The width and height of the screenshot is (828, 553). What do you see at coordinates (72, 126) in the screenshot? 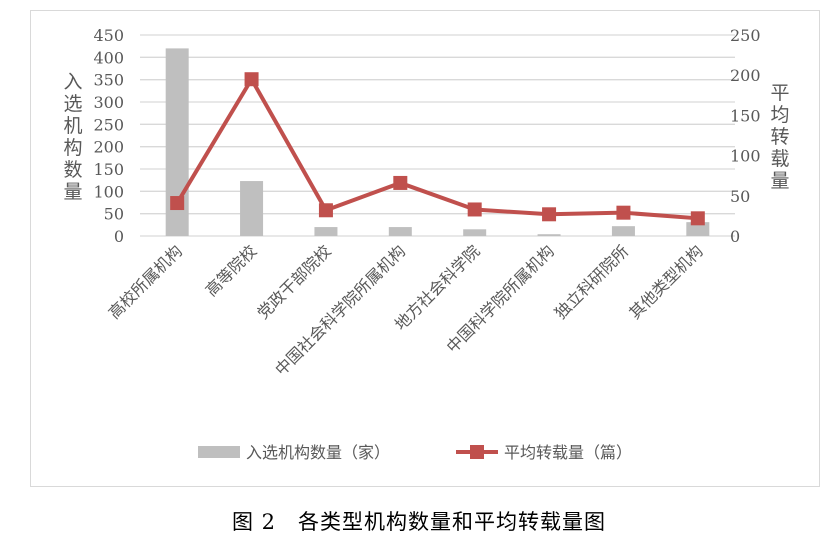
I see `y-axis-label: 机` at bounding box center [72, 126].